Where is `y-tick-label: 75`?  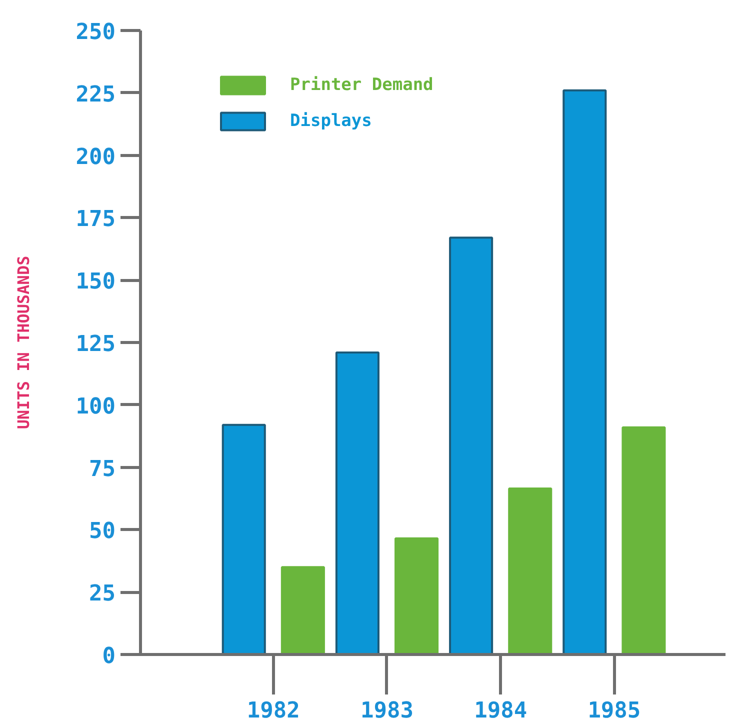 y-tick-label: 75 is located at coordinates (102, 469).